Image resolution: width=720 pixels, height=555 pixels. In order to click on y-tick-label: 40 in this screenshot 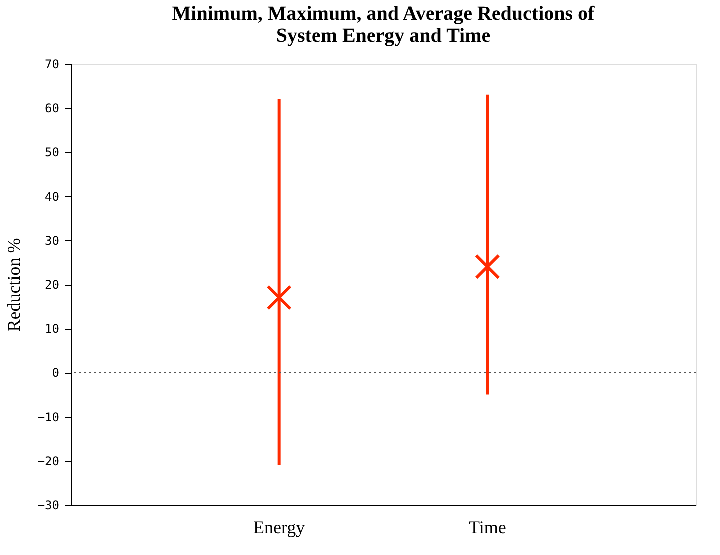, I will do `click(52, 197)`.